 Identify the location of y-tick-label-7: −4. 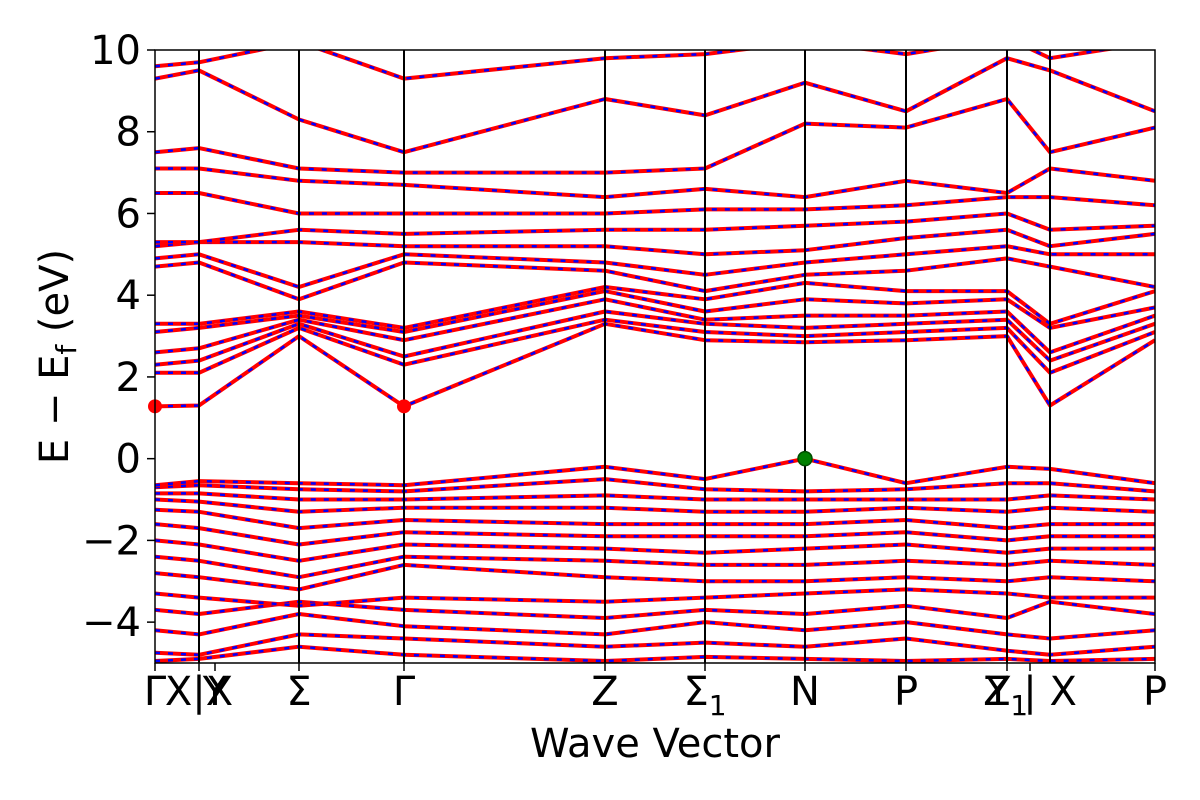
(111, 623).